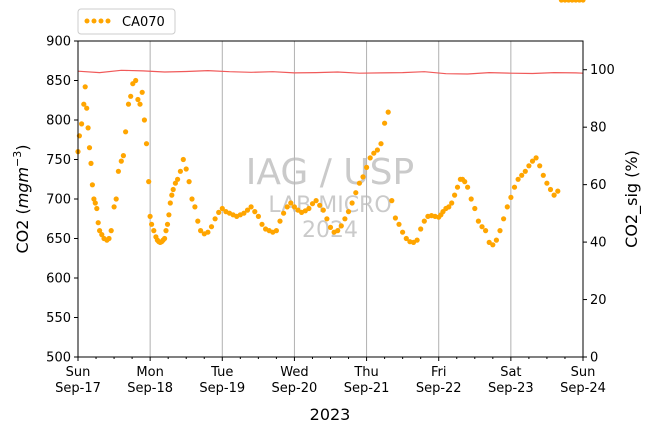  What do you see at coordinates (222, 388) in the screenshot?
I see `x-tick-date: Sep-19` at bounding box center [222, 388].